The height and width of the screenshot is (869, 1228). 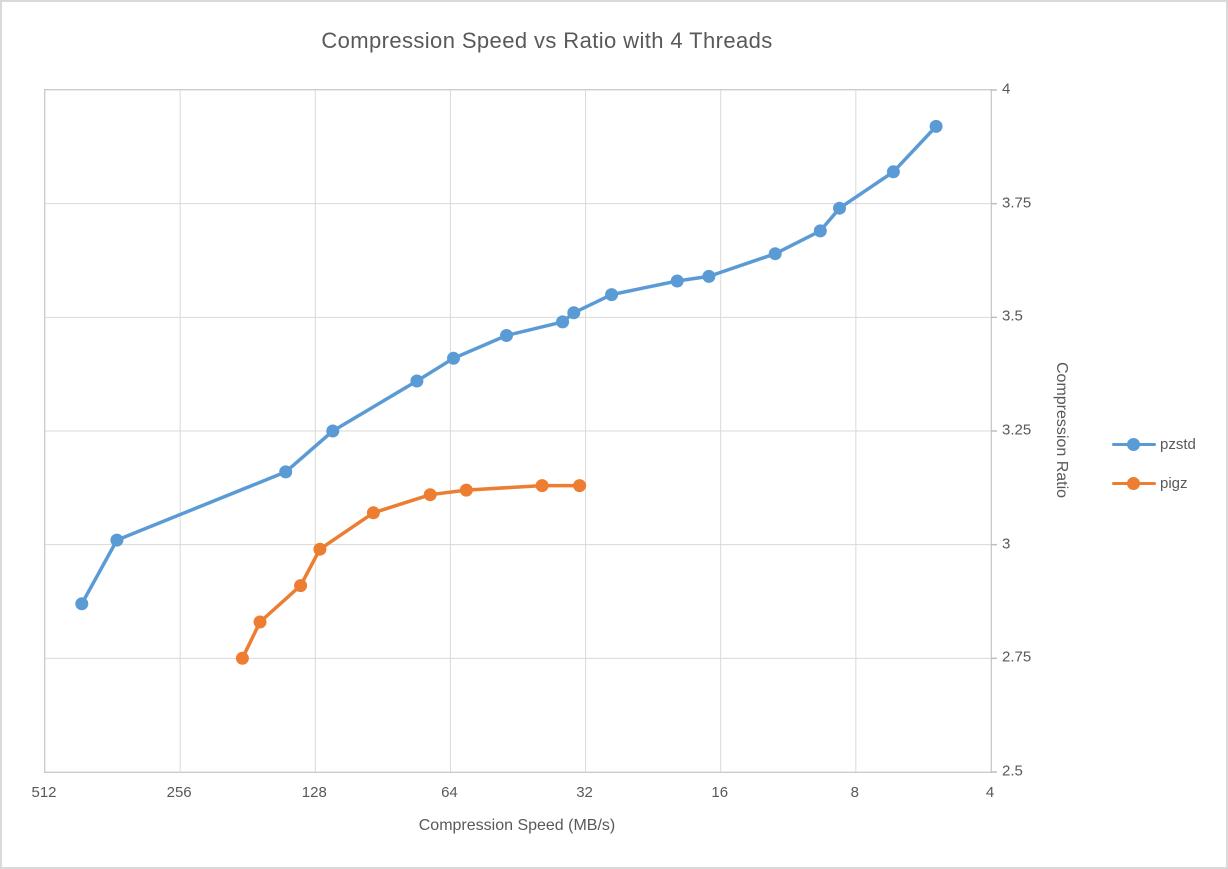 I want to click on legend-item-pigz: pigz, so click(x=1154, y=483).